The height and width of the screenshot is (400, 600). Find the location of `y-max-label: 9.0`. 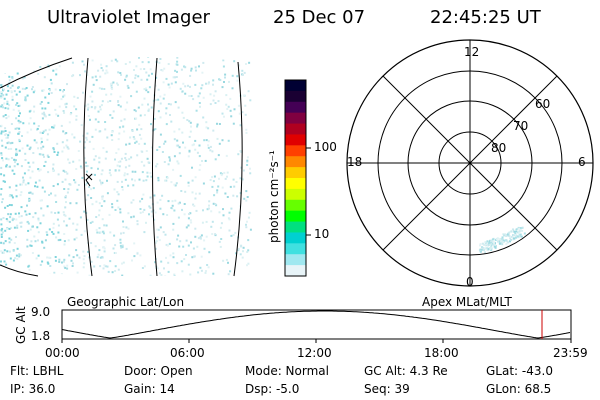

y-max-label: 9.0 is located at coordinates (41, 312).